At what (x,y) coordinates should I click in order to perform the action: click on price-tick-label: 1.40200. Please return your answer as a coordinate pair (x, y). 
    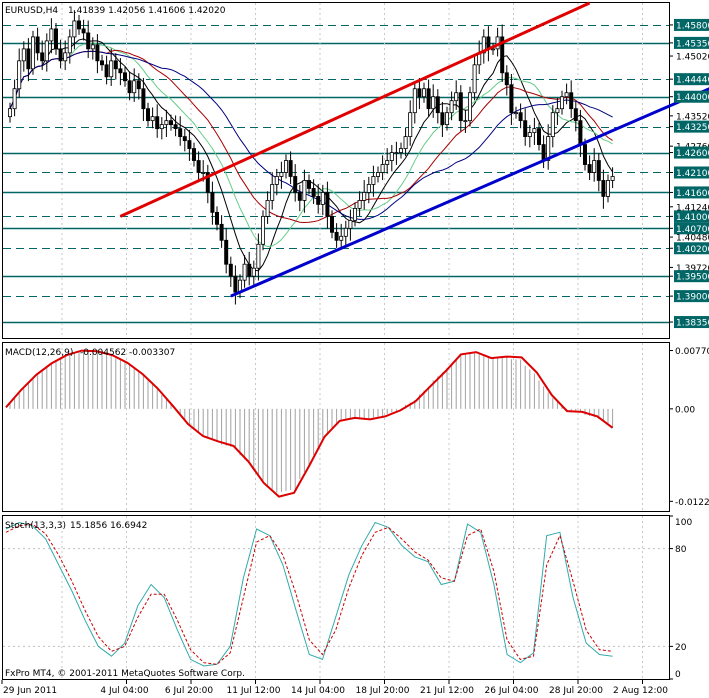
    Looking at the image, I should click on (692, 250).